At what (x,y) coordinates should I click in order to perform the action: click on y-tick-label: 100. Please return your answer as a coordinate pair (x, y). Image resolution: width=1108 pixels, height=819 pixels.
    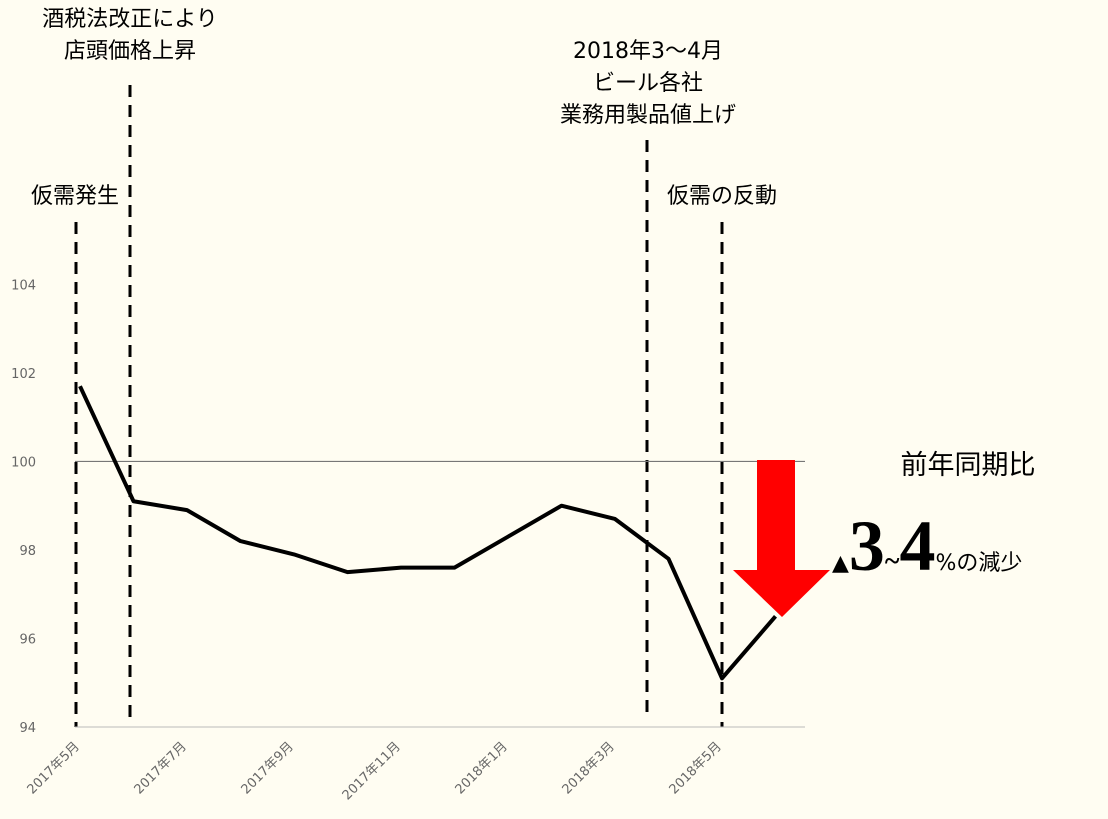
    Looking at the image, I should click on (23, 462).